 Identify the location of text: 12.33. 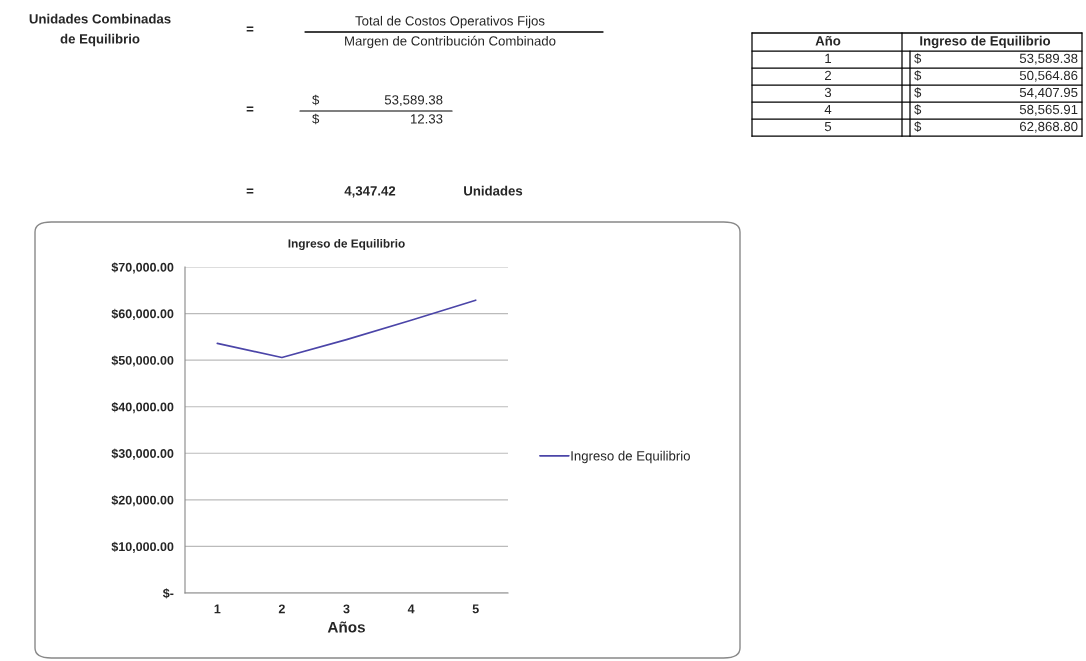
(426, 119).